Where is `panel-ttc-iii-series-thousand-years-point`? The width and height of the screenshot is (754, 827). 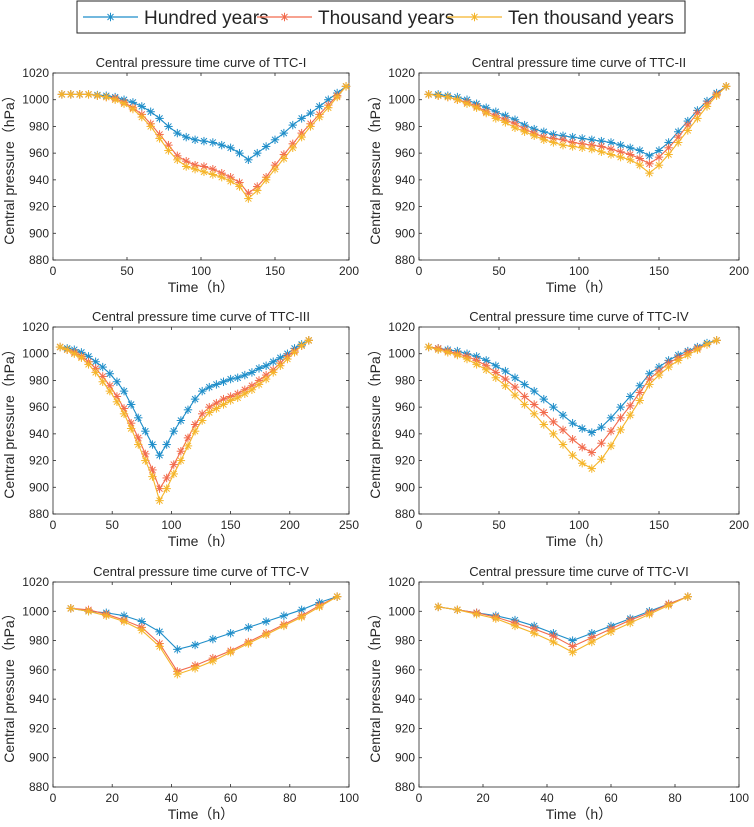 panel-ttc-iii-series-thousand-years-point is located at coordinates (173, 464).